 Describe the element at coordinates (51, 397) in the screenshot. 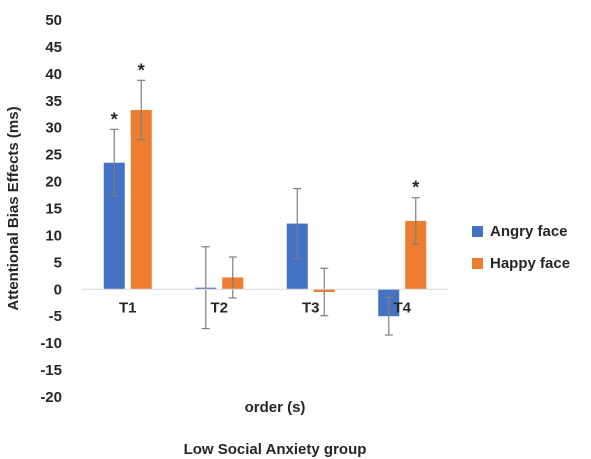

I see `y-tick-label: -20` at that location.